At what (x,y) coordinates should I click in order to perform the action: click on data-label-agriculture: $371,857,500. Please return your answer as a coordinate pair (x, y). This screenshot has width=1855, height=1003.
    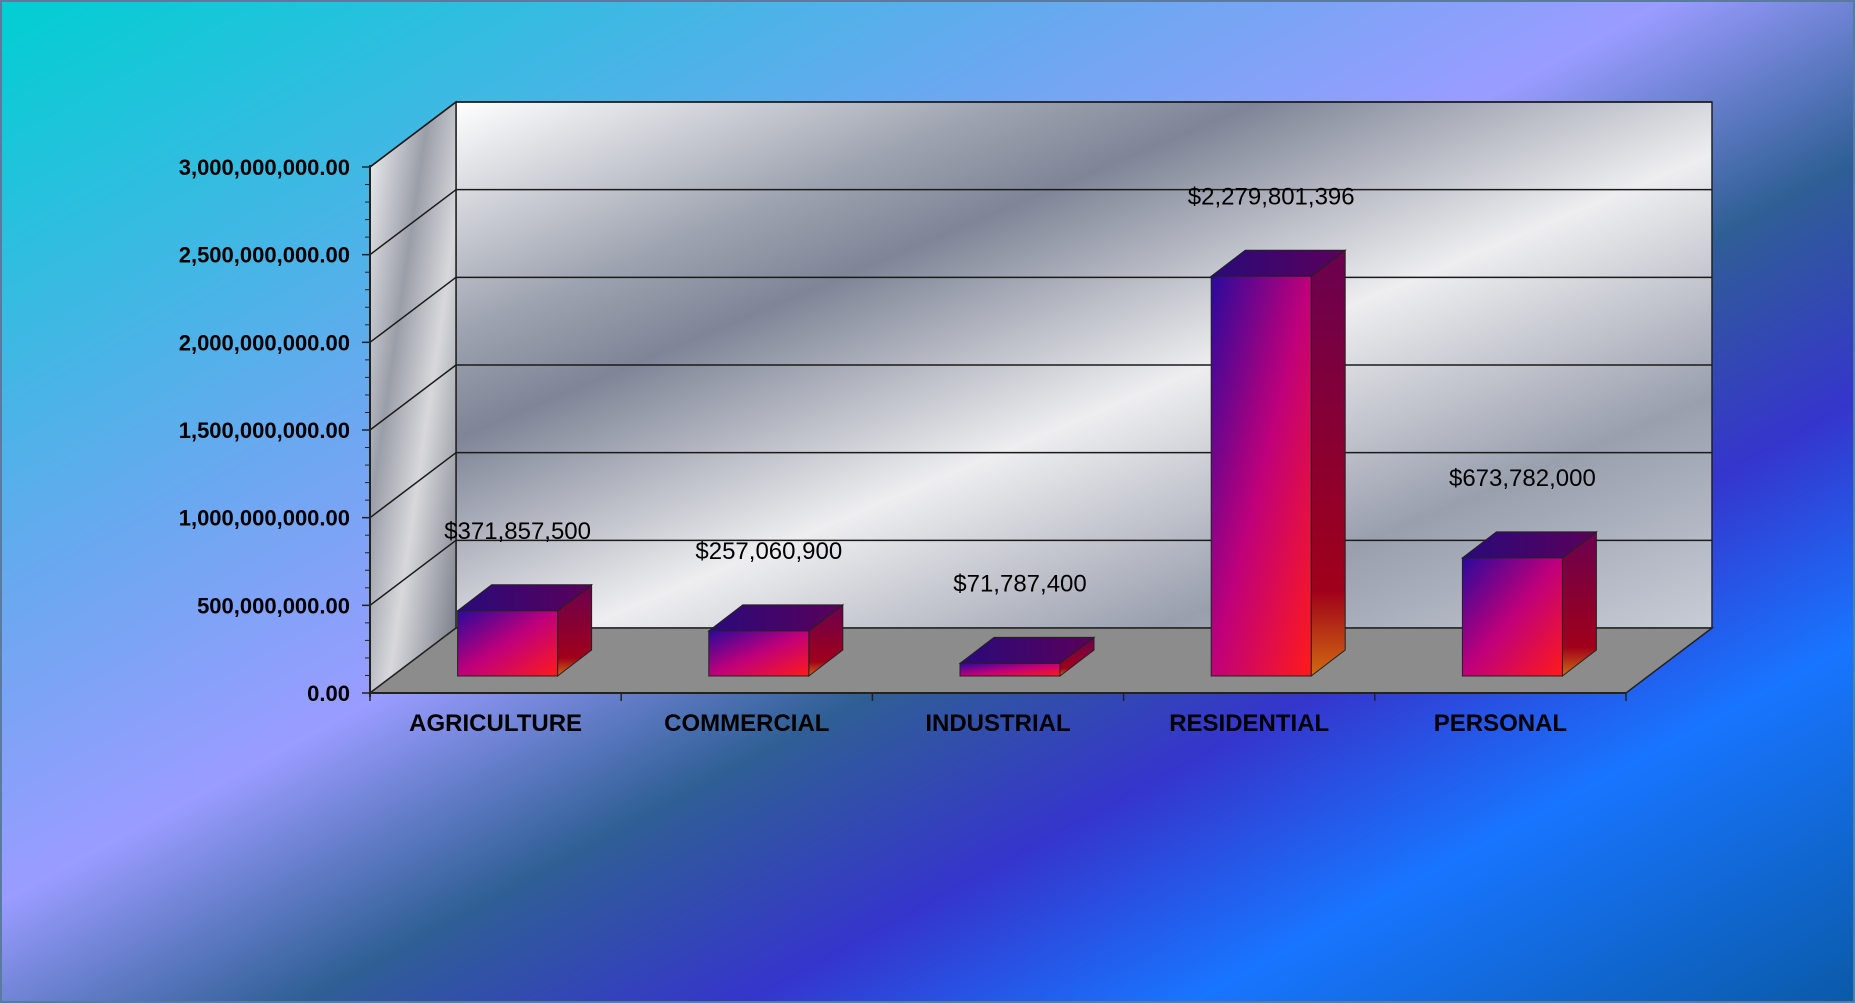
    Looking at the image, I should click on (517, 531).